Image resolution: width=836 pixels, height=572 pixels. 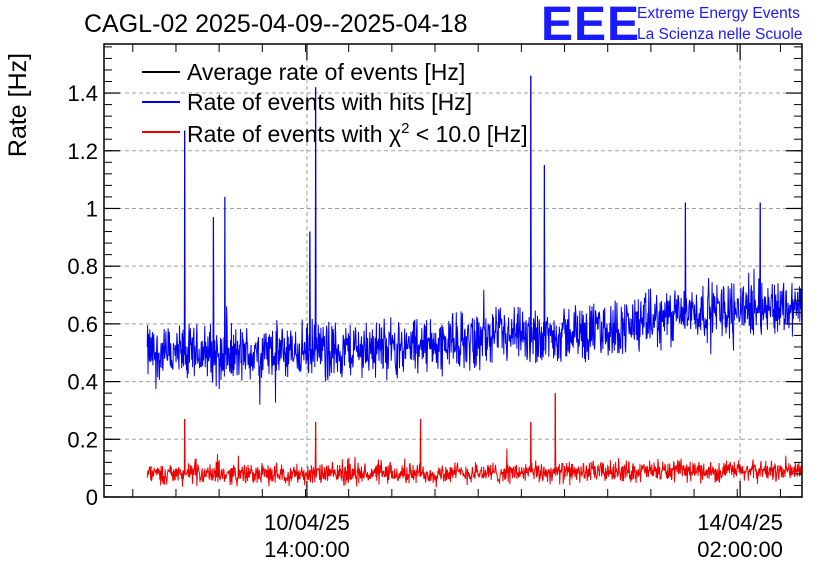 I want to click on logo-line-1: Extreme Energy Events, so click(x=718, y=13).